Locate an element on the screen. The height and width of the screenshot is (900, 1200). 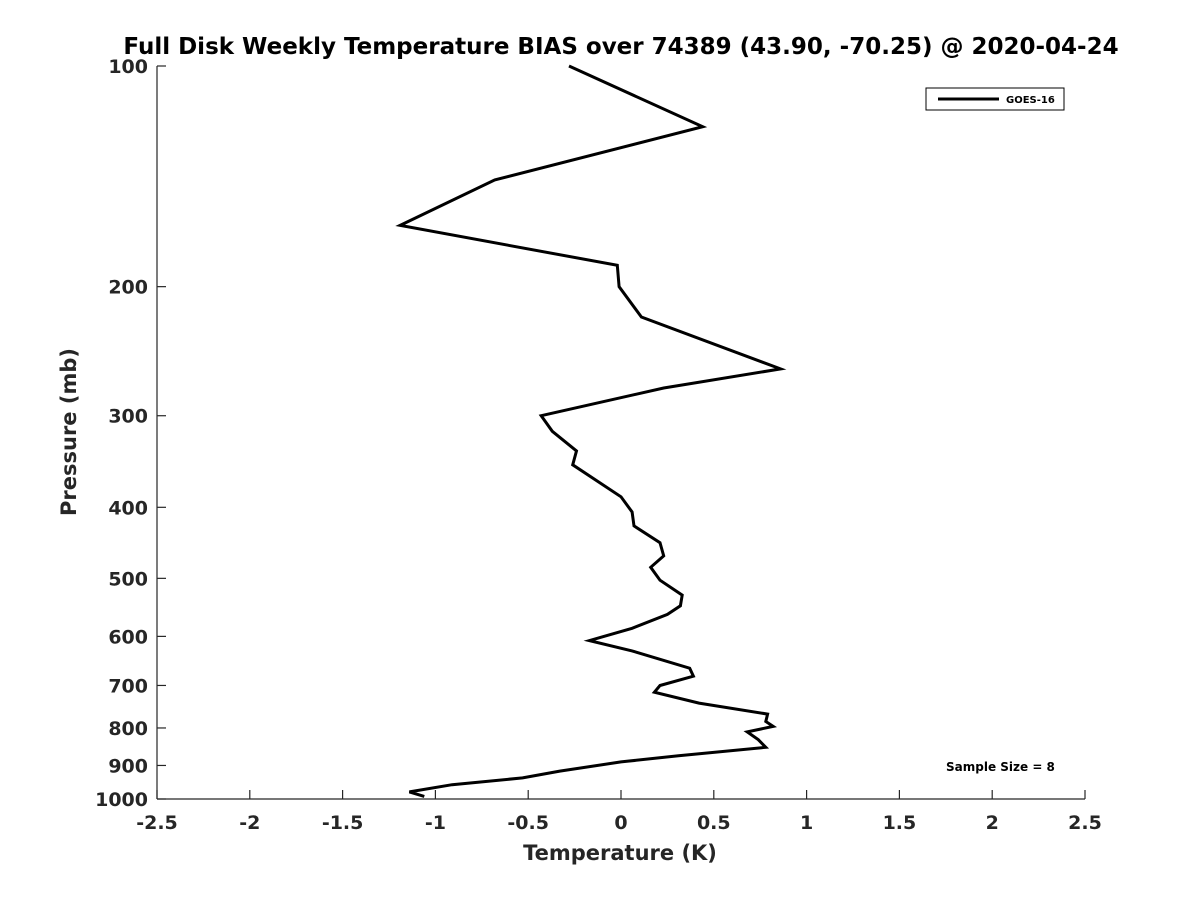
sample-size-annotation: Sample Size = 8 is located at coordinates (1000, 767).